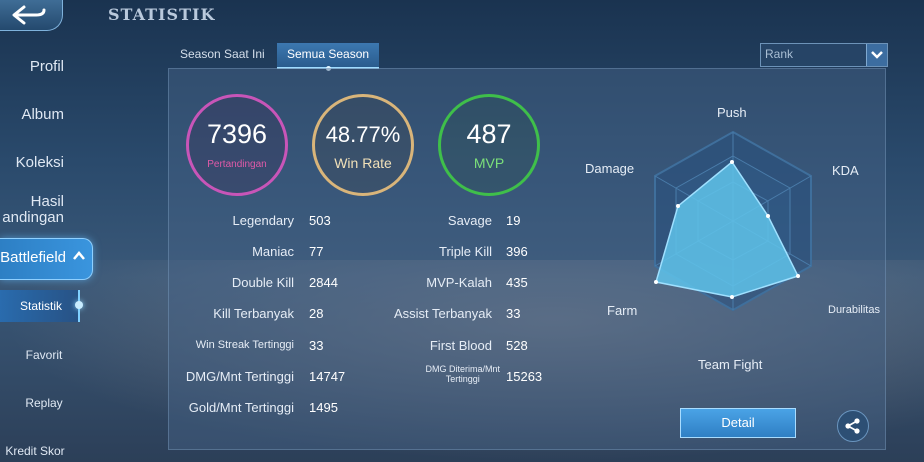 This screenshot has width=924, height=462. I want to click on sidebar-item-hasil-pertandingan: Hasil andingan, so click(46, 210).